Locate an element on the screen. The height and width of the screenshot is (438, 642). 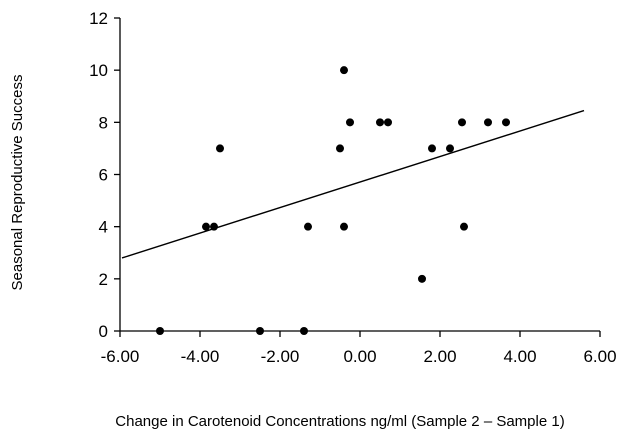
x-tick-label: 6.00 is located at coordinates (599, 356).